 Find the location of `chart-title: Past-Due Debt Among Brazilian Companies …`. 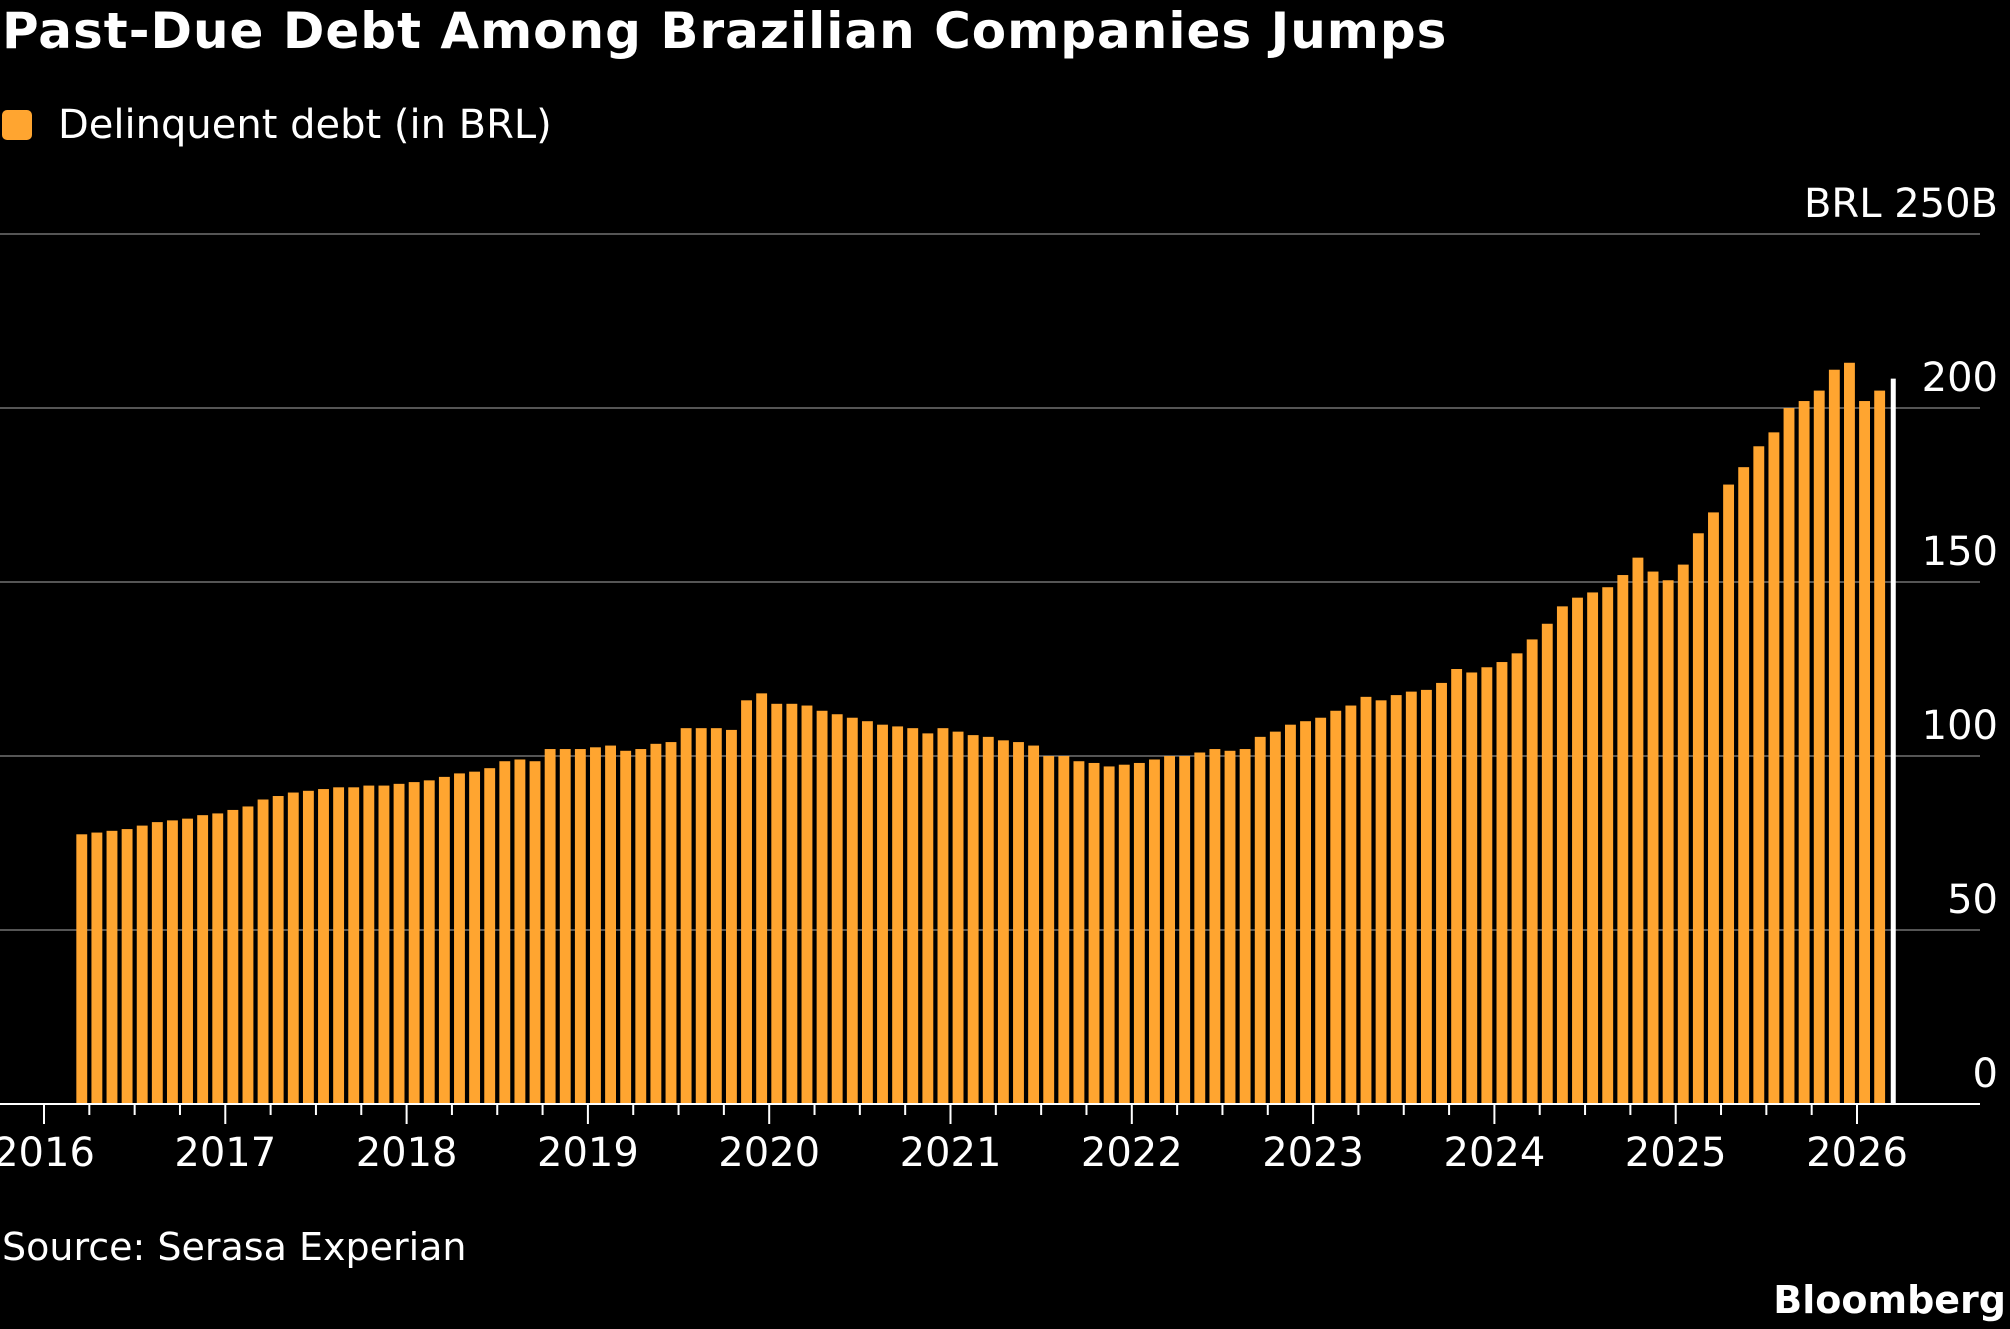

chart-title: Past-Due Debt Among Brazilian Companies … is located at coordinates (725, 31).